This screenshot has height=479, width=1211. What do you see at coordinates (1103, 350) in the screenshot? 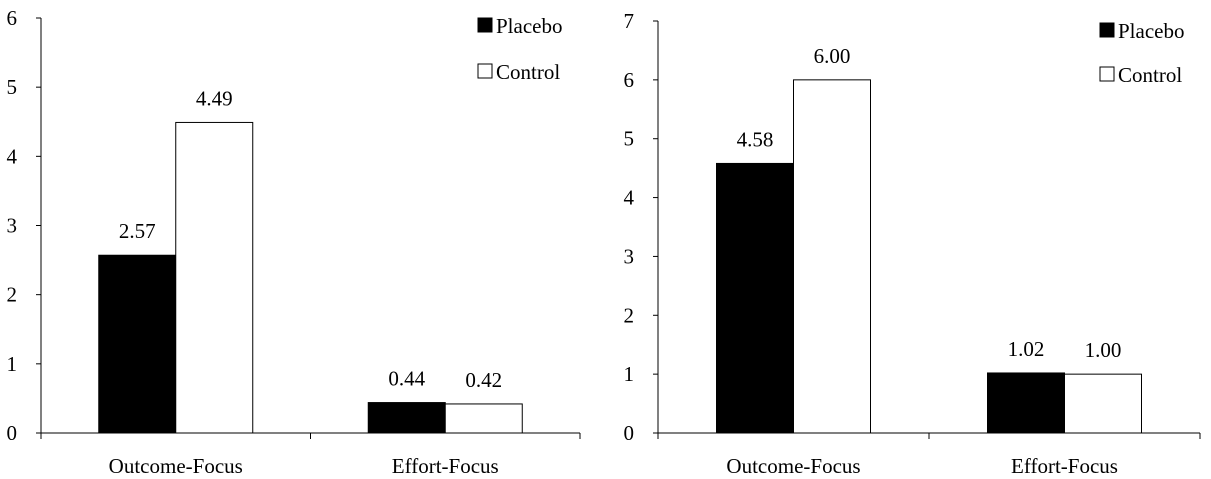
I see `data-label: 1.00` at bounding box center [1103, 350].